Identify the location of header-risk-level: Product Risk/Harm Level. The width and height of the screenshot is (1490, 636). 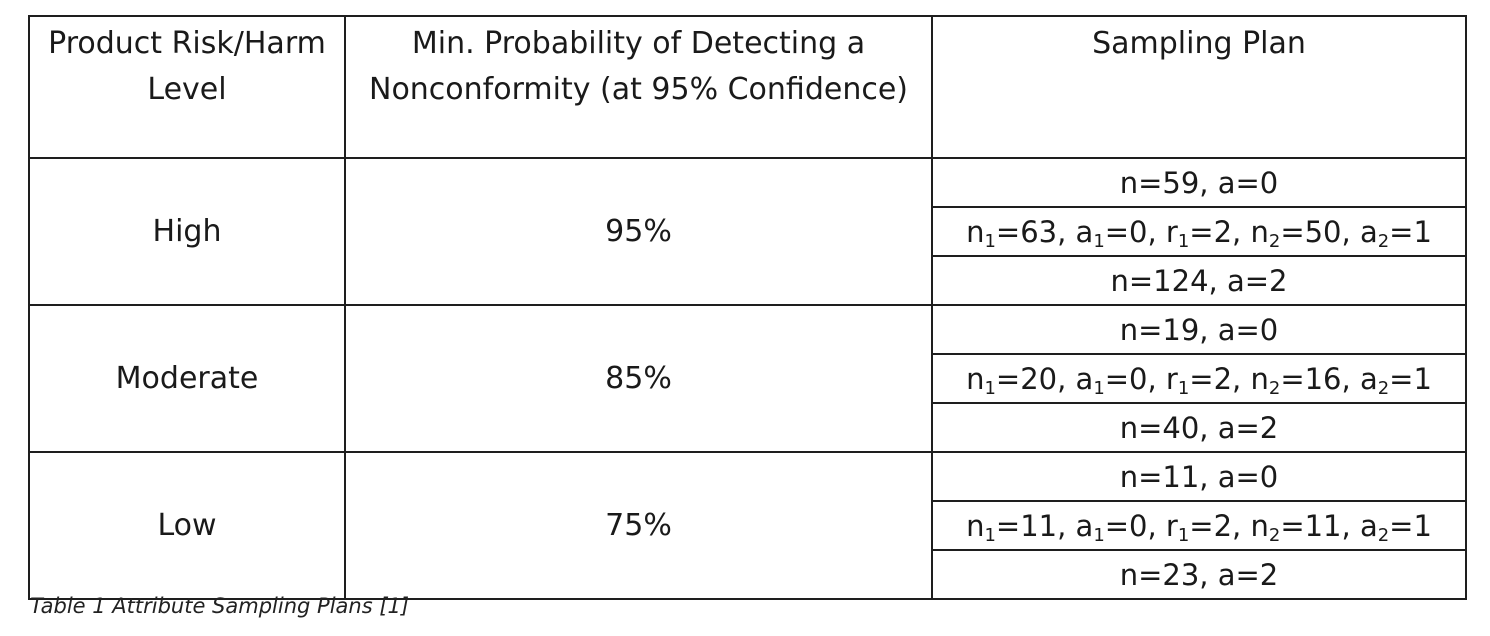
(187, 87).